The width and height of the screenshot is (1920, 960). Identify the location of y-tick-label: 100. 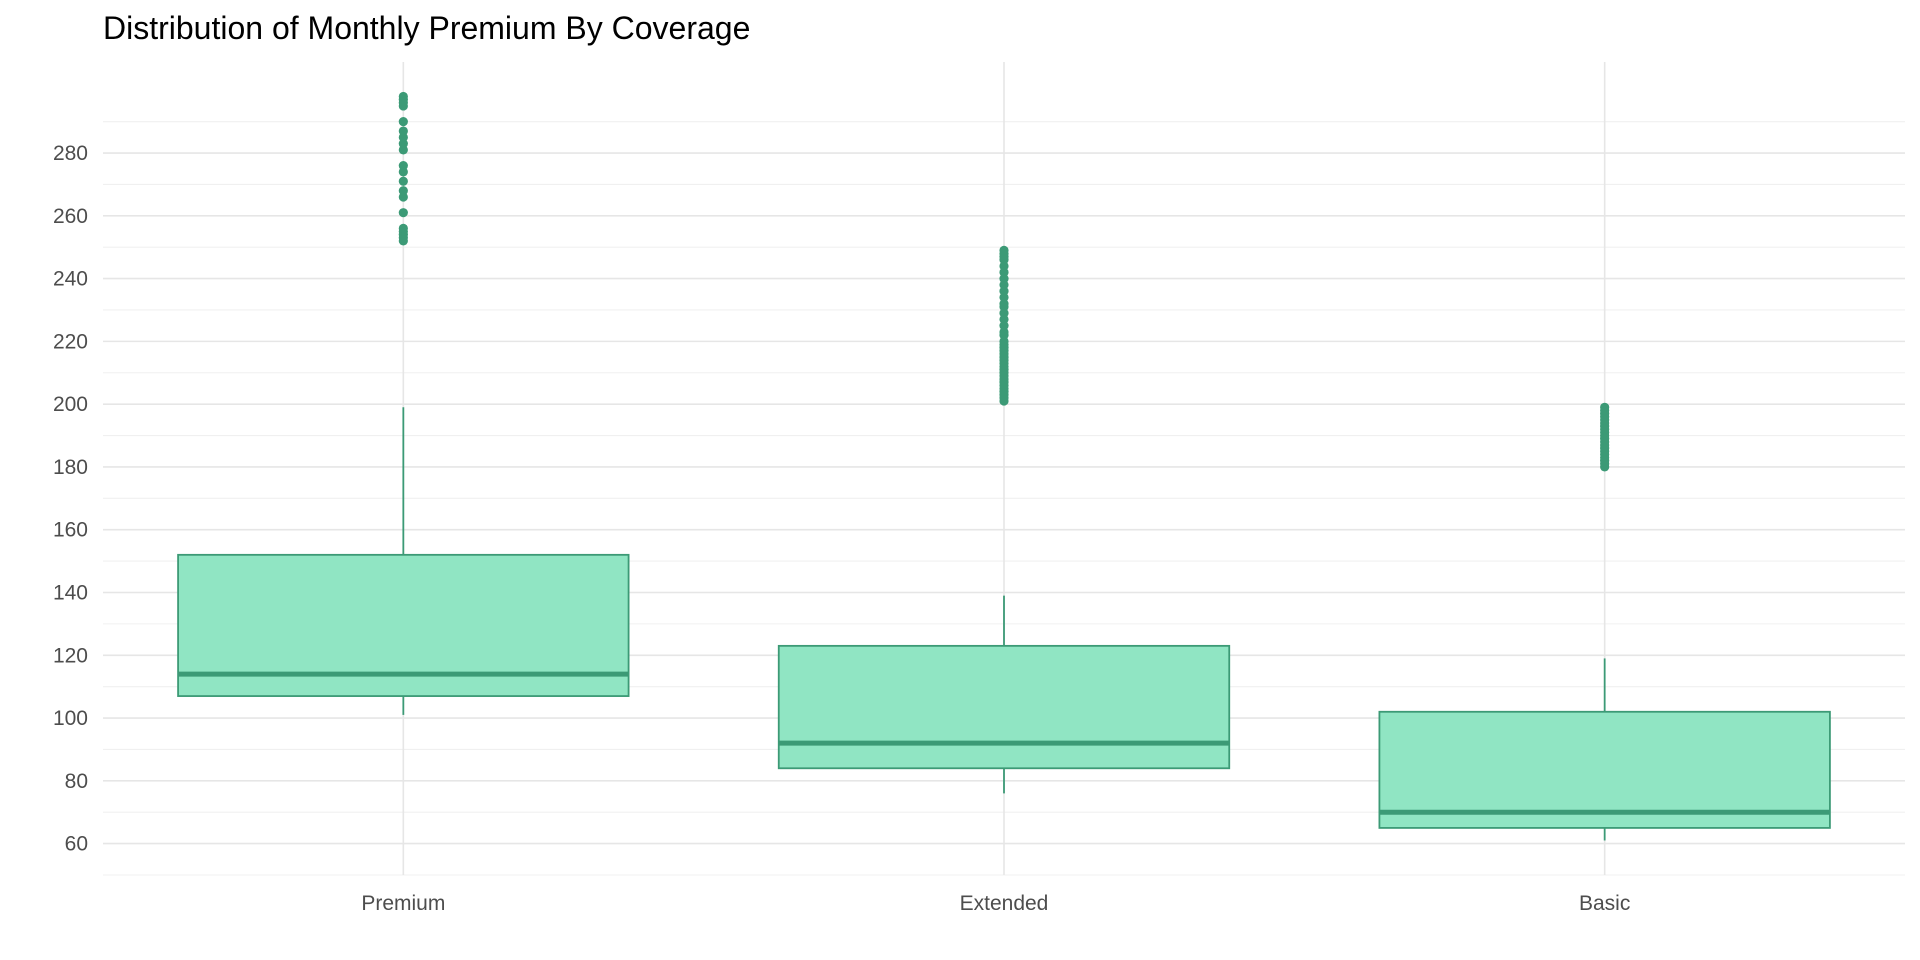
(70, 718).